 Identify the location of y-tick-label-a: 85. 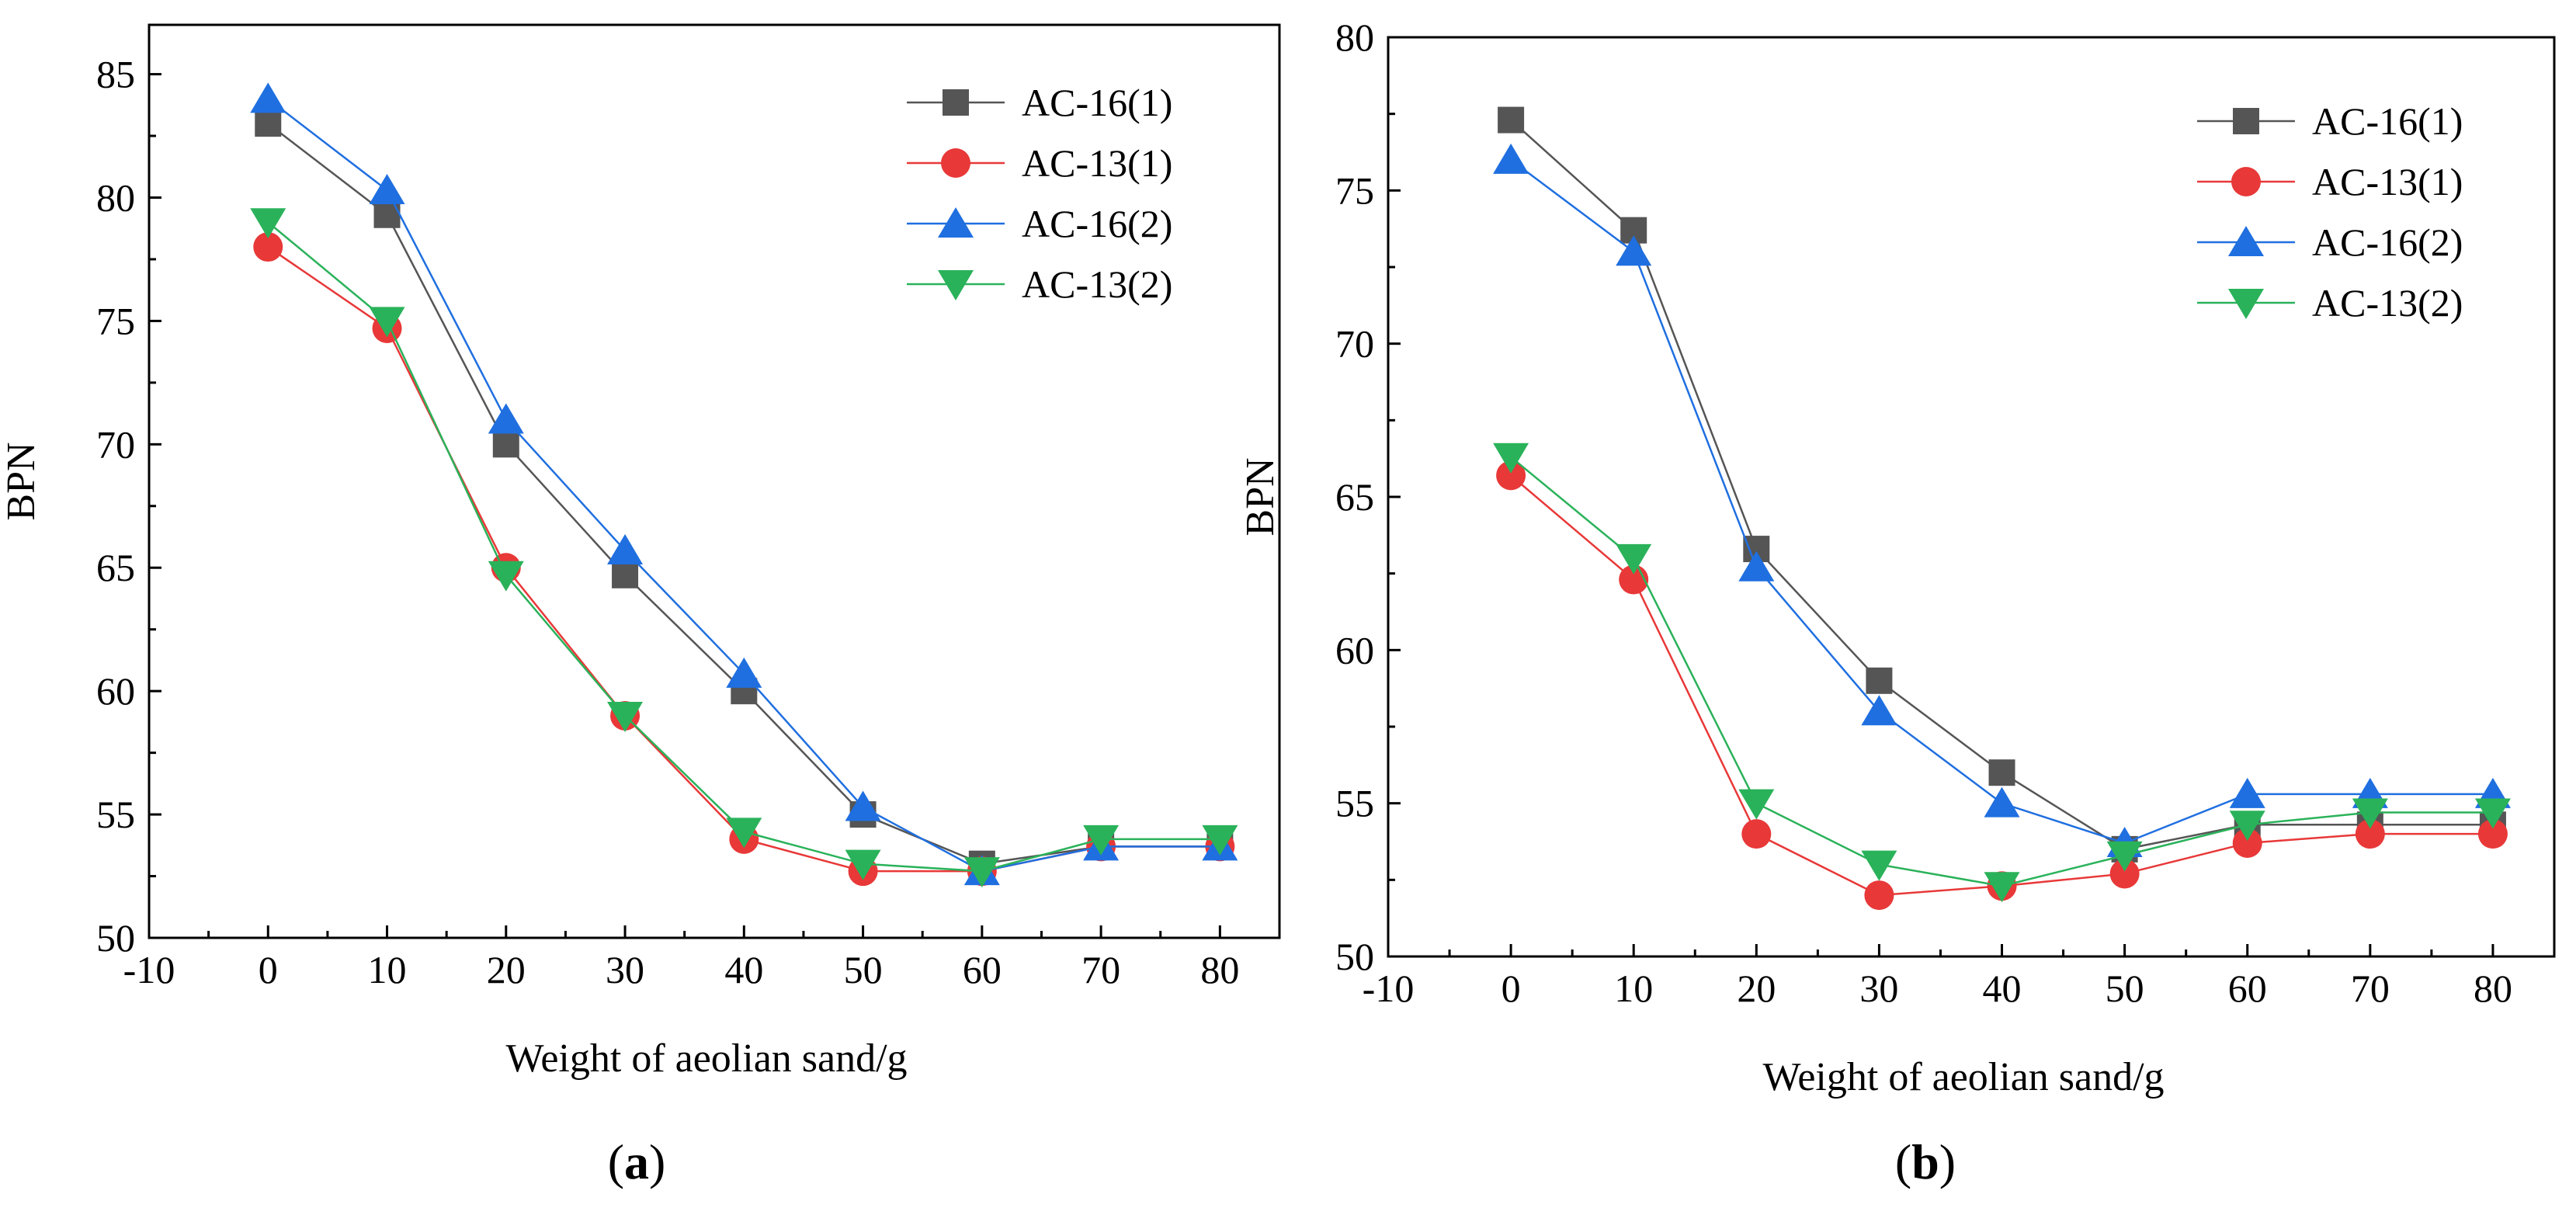
(115, 74).